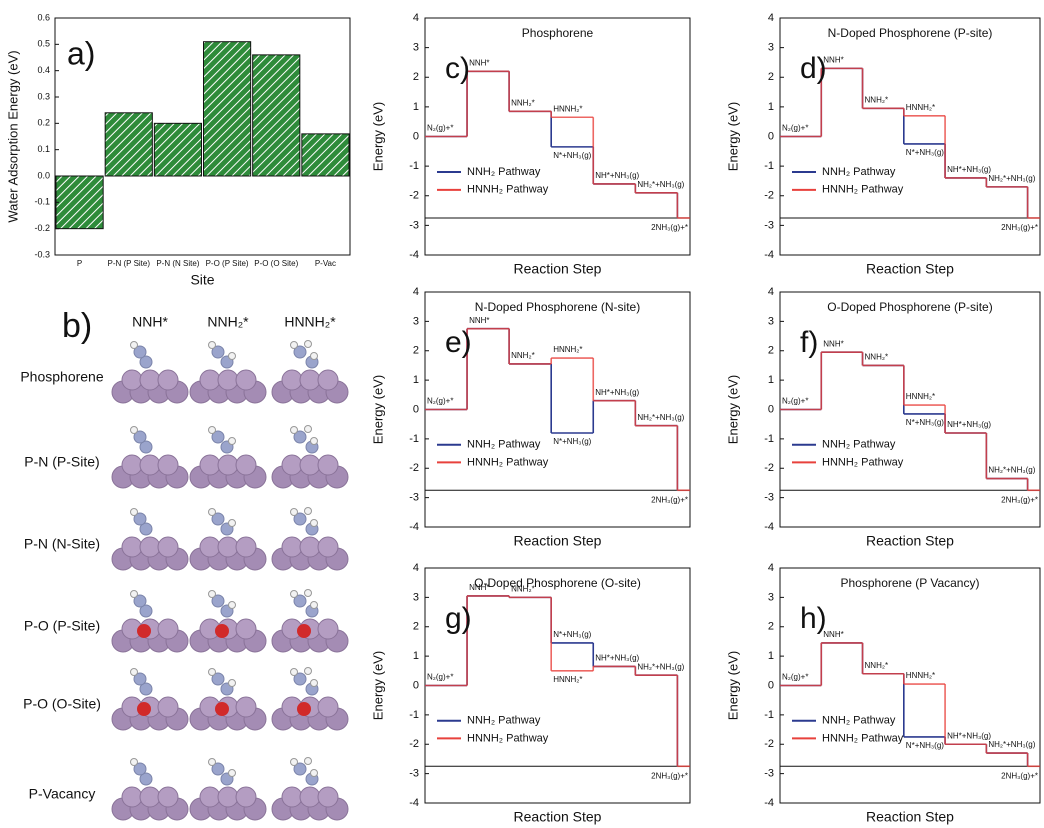  Describe the element at coordinates (62, 704) in the screenshot. I see `row-label: P-O (O-Site)` at that location.